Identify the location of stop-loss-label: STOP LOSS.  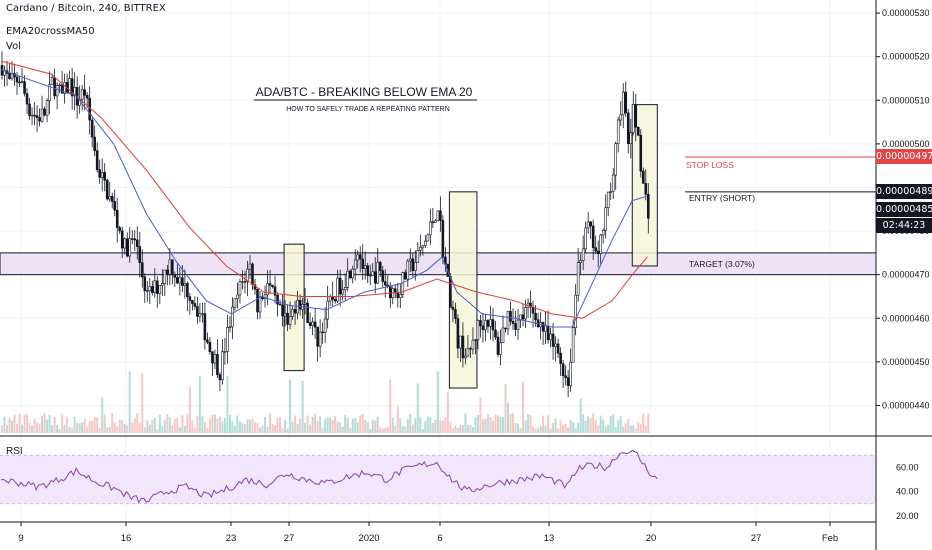
(710, 165).